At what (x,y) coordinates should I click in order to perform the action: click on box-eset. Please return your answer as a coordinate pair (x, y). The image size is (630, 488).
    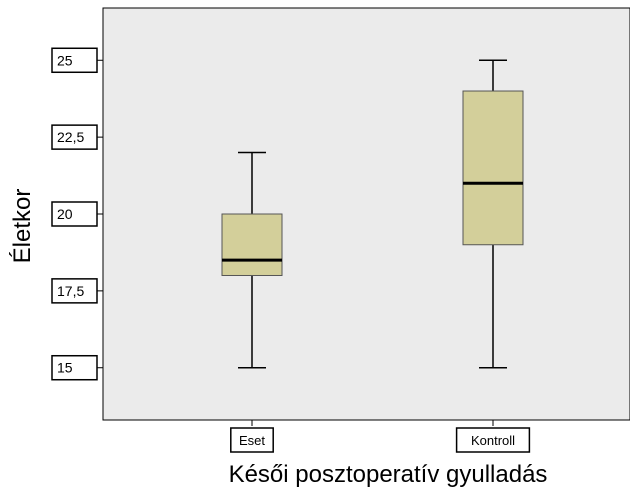
    Looking at the image, I should click on (252, 260).